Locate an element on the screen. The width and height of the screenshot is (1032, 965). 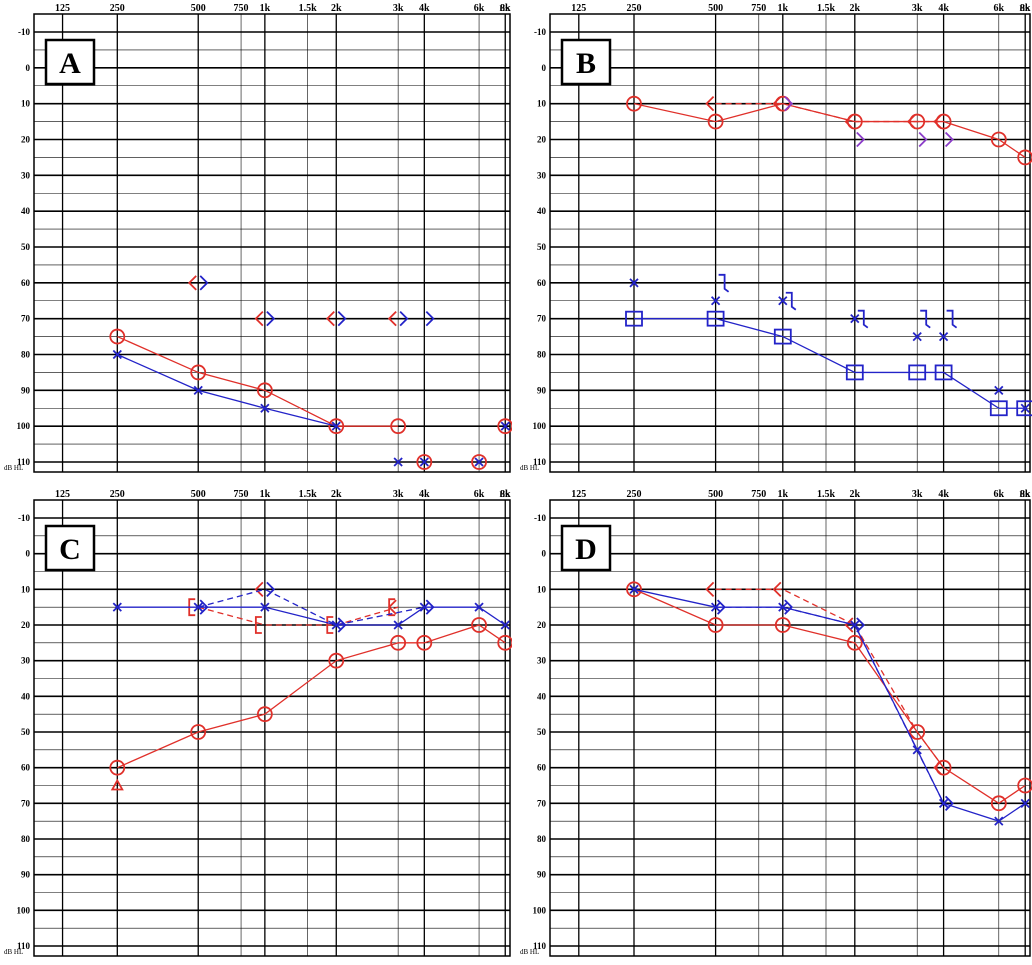
freq-tick-label: 3k is located at coordinates (917, 494).